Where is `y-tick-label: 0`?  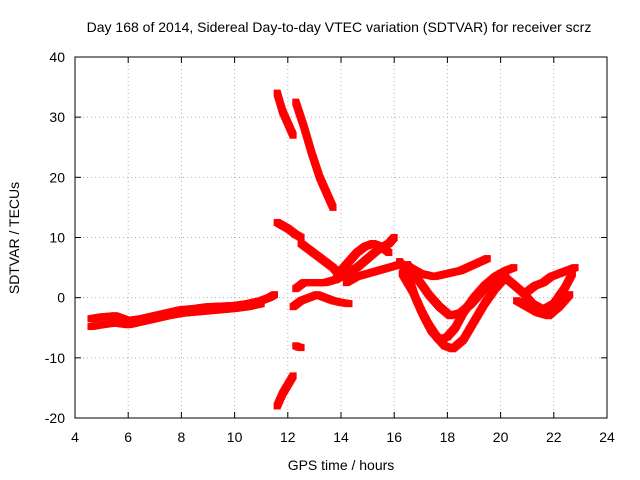 y-tick-label: 0 is located at coordinates (61, 298).